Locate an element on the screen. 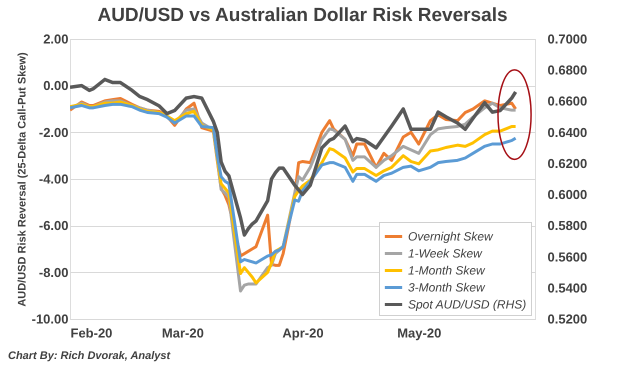 Image resolution: width=624 pixels, height=375 pixels. y-axis-title: AUD/USD Risk Reversal (25-Delta Call-Put Skew) is located at coordinates (22, 179).